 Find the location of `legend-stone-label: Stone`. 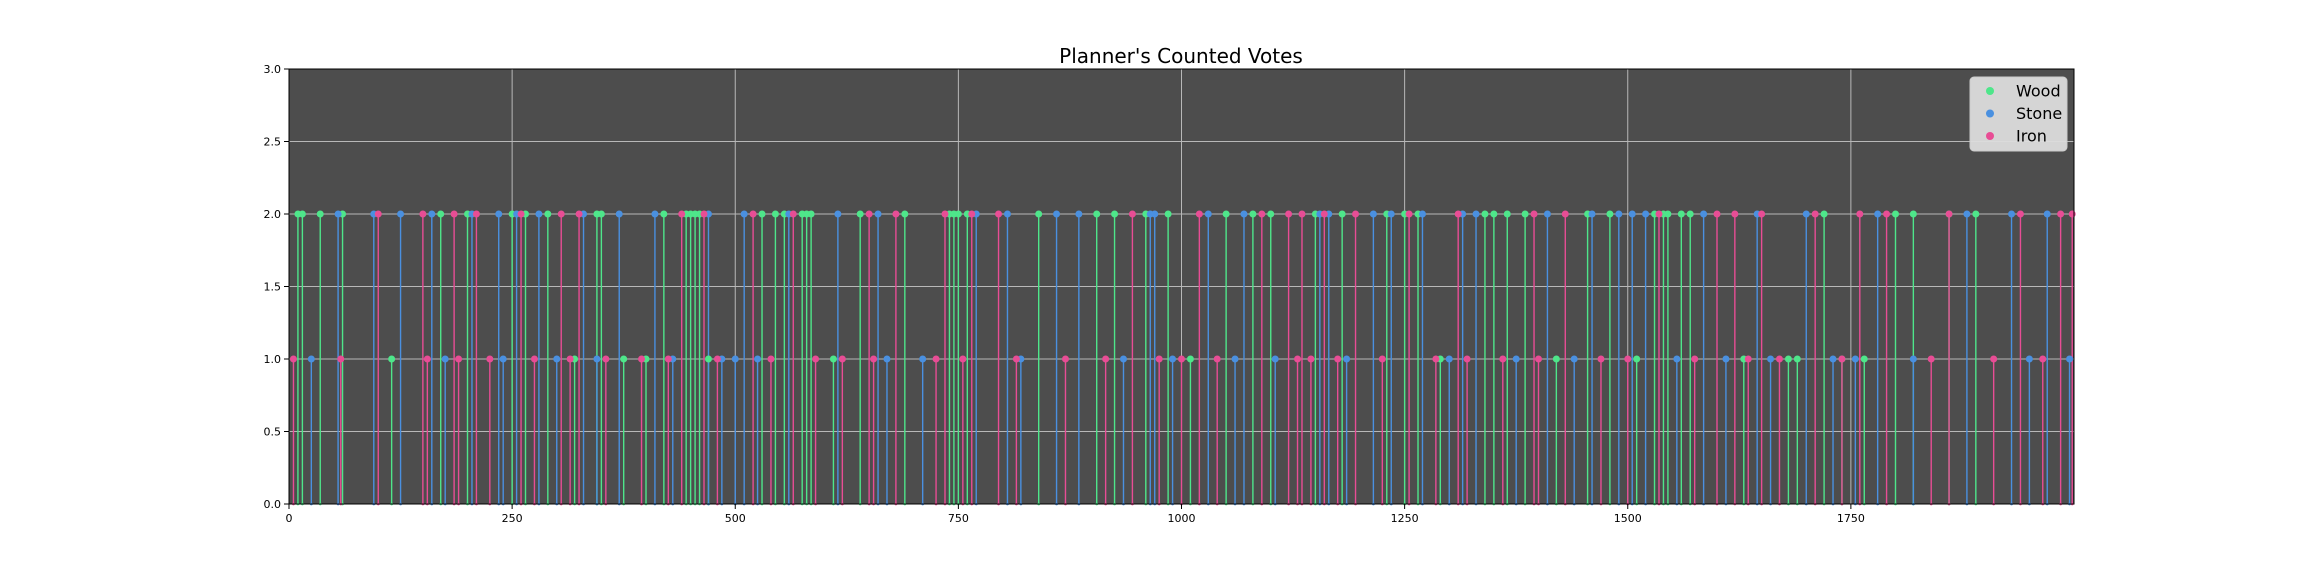

legend-stone-label: Stone is located at coordinates (2039, 113).